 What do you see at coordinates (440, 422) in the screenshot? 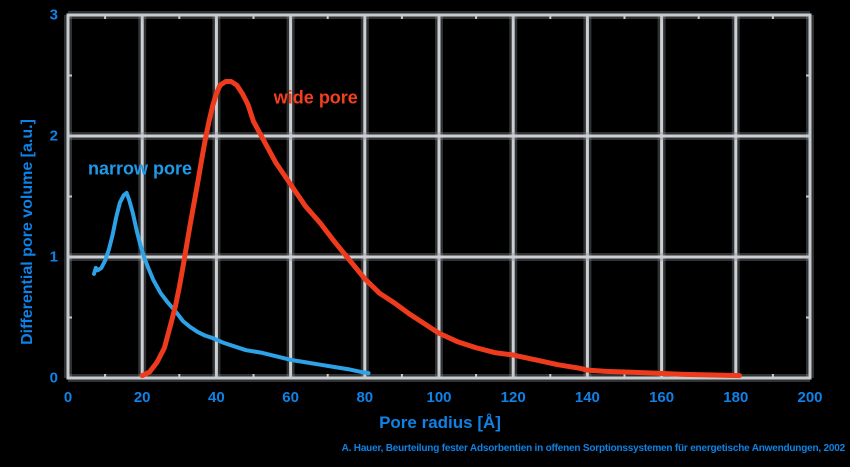
I see `x-axis-label: Pore radius [Å]` at bounding box center [440, 422].